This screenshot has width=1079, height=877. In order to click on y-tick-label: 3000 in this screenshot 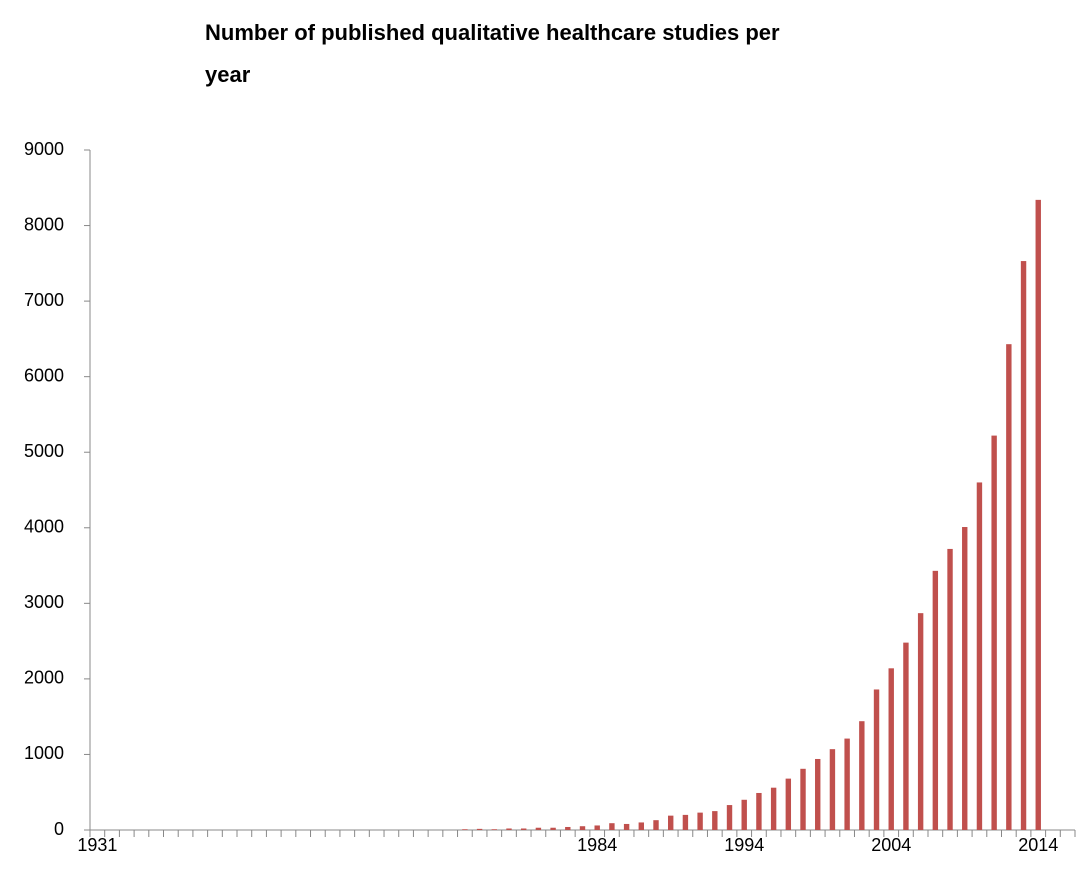, I will do `click(44, 602)`.